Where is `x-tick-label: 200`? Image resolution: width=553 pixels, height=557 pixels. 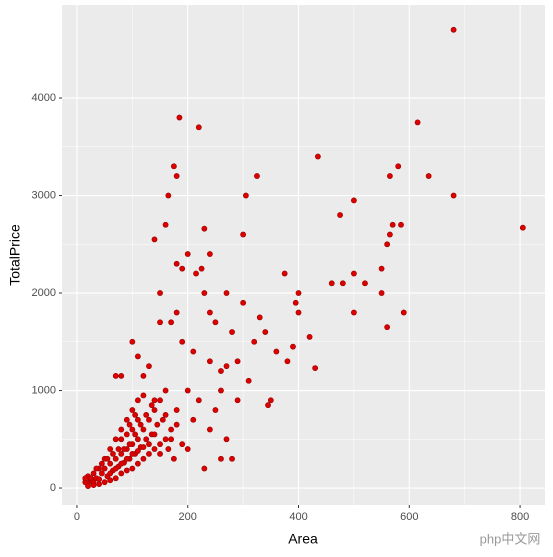
x-tick-label: 200 is located at coordinates (188, 517).